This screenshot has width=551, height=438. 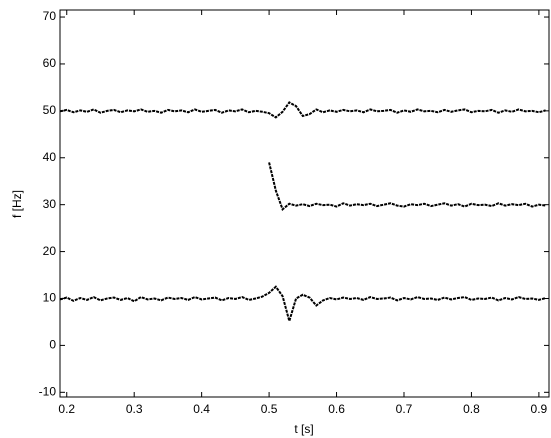 What do you see at coordinates (48, 391) in the screenshot?
I see `y-tick-label: -10` at bounding box center [48, 391].